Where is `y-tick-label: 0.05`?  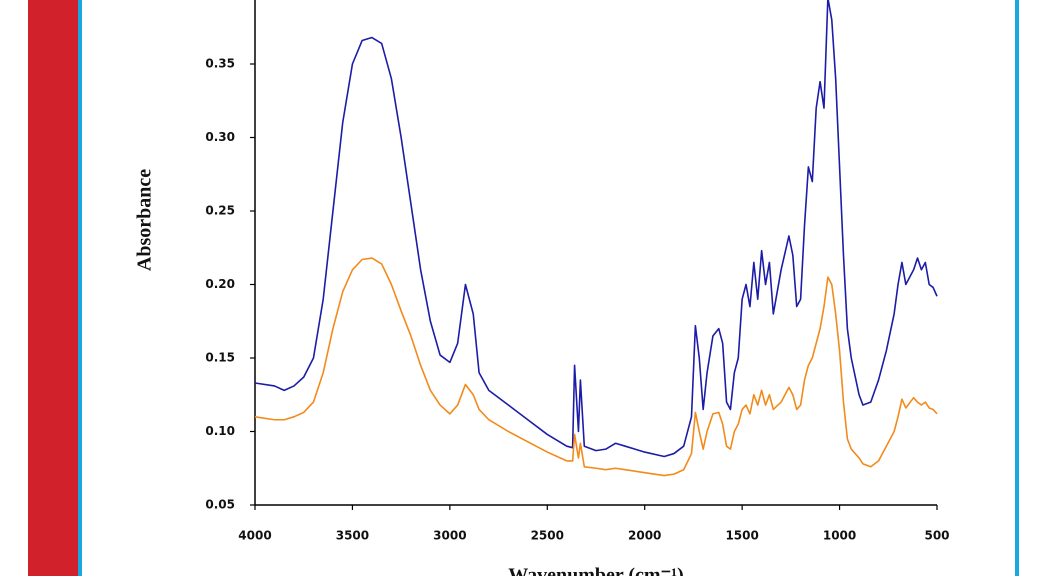 y-tick-label: 0.05 is located at coordinates (220, 505).